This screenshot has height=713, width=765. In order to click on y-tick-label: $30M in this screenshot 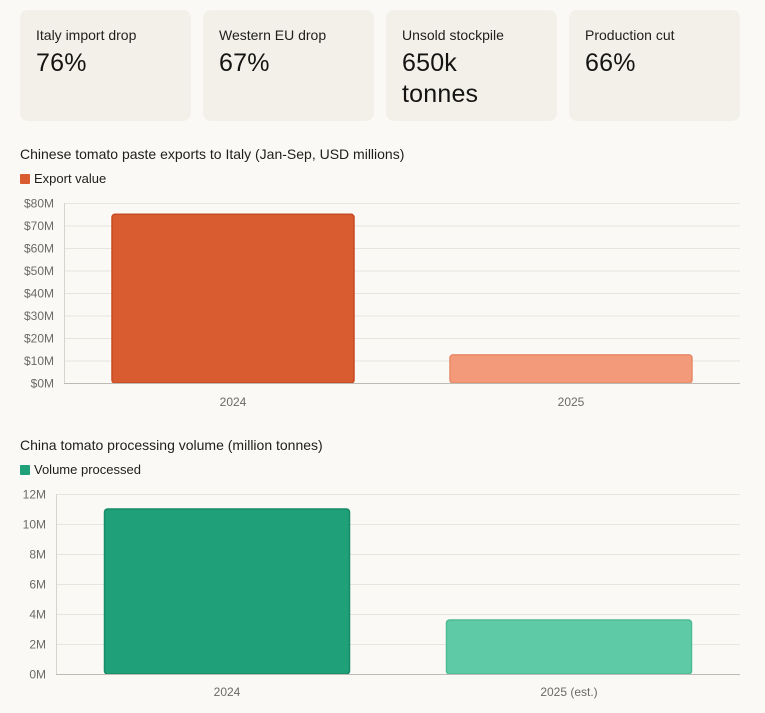, I will do `click(39, 316)`.